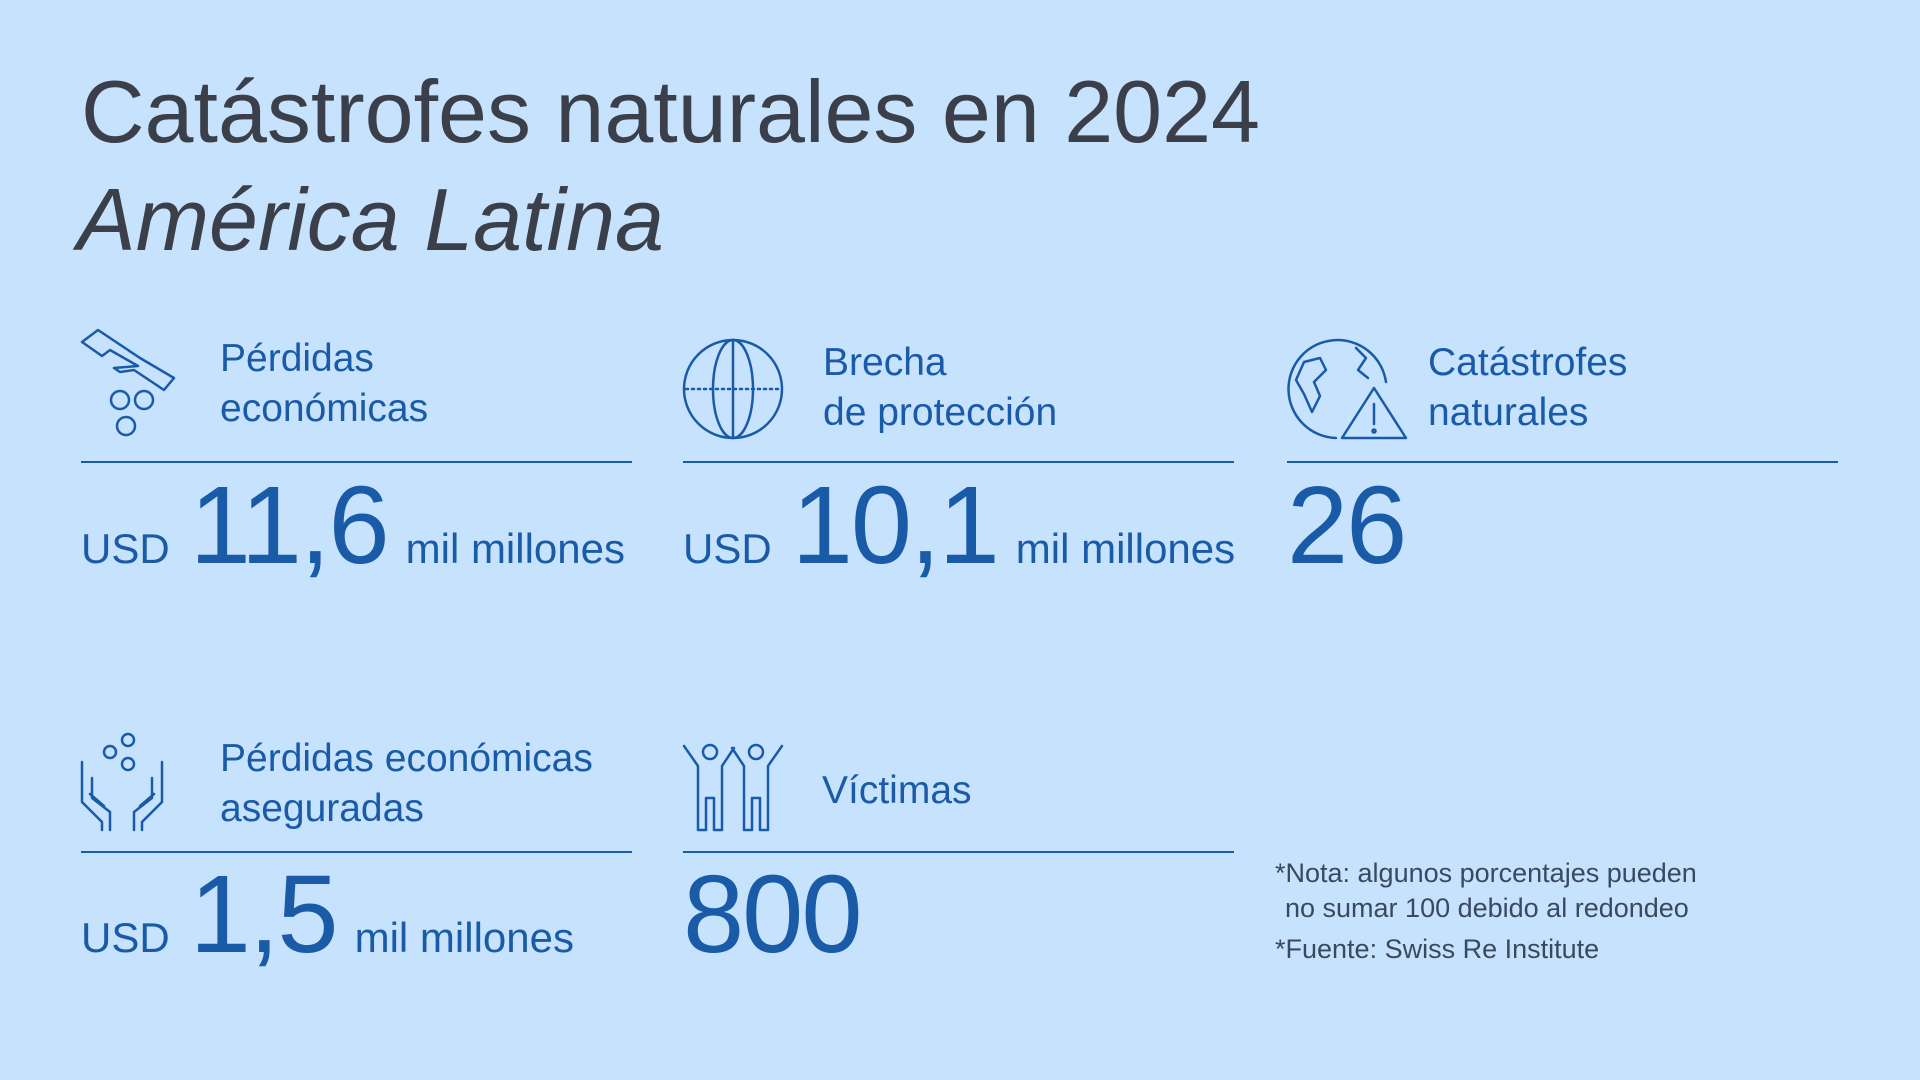 The width and height of the screenshot is (1920, 1080). What do you see at coordinates (122, 782) in the screenshot?
I see `icon-insured` at bounding box center [122, 782].